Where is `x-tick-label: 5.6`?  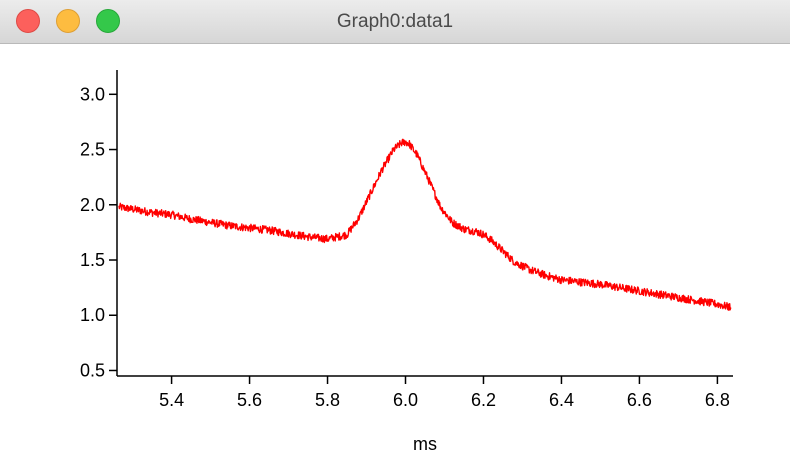 x-tick-label: 5.6 is located at coordinates (249, 400).